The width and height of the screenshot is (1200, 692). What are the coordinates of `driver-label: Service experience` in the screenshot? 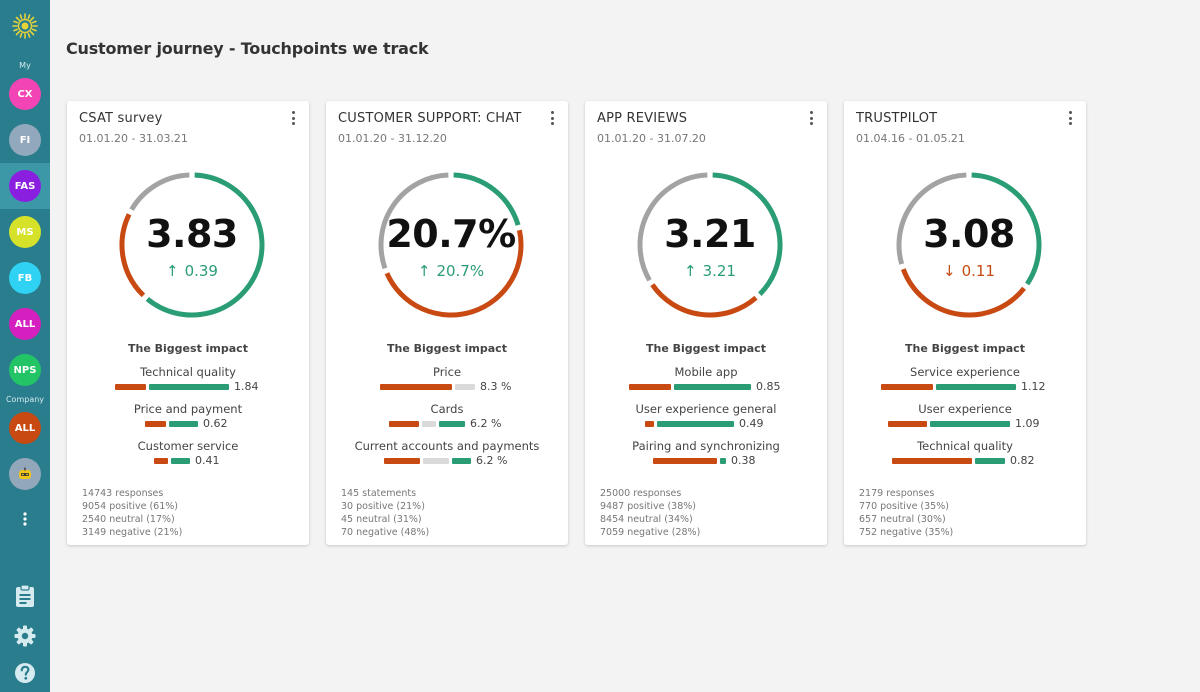 It's located at (965, 372).